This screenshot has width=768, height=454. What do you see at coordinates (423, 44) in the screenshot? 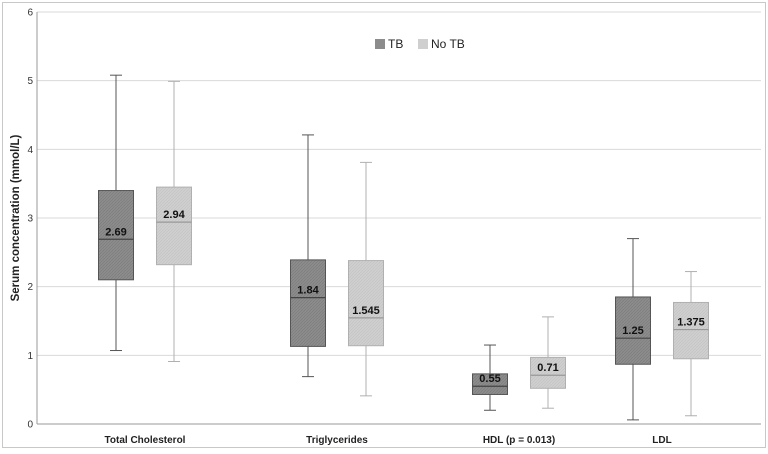
I see `legend-swatch-no-tb` at bounding box center [423, 44].